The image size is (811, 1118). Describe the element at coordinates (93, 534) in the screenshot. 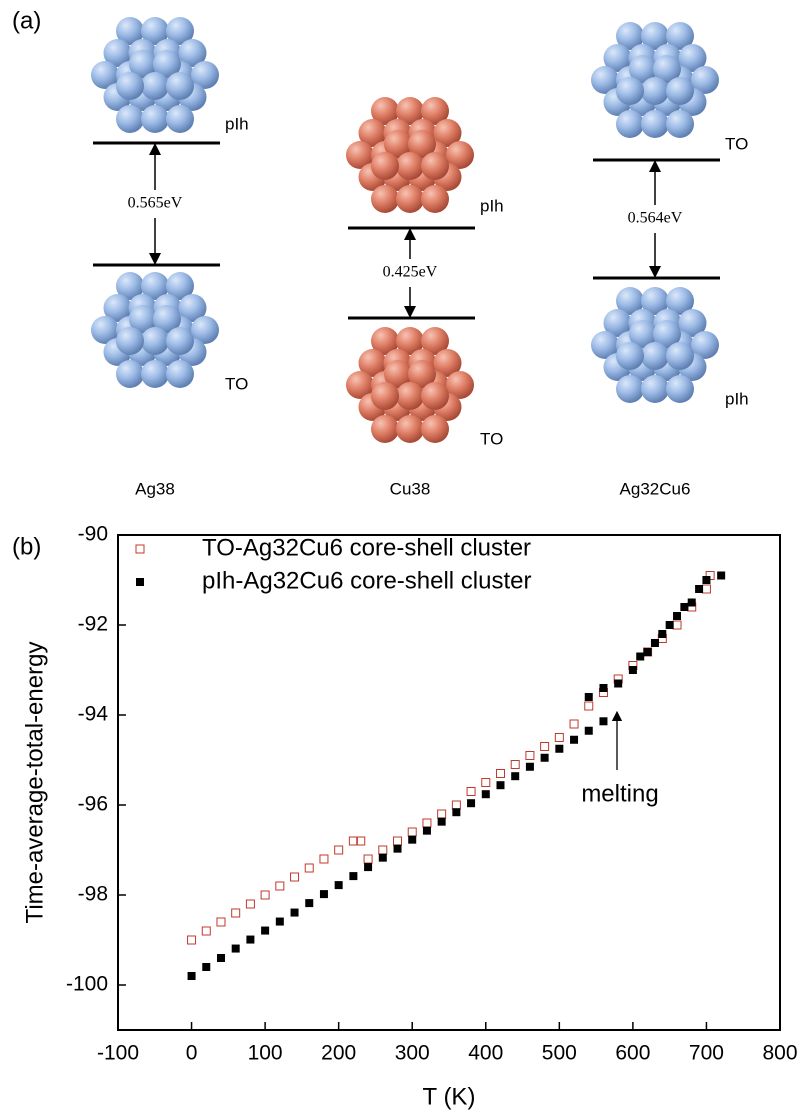

I see `y-tick-label: -90` at that location.